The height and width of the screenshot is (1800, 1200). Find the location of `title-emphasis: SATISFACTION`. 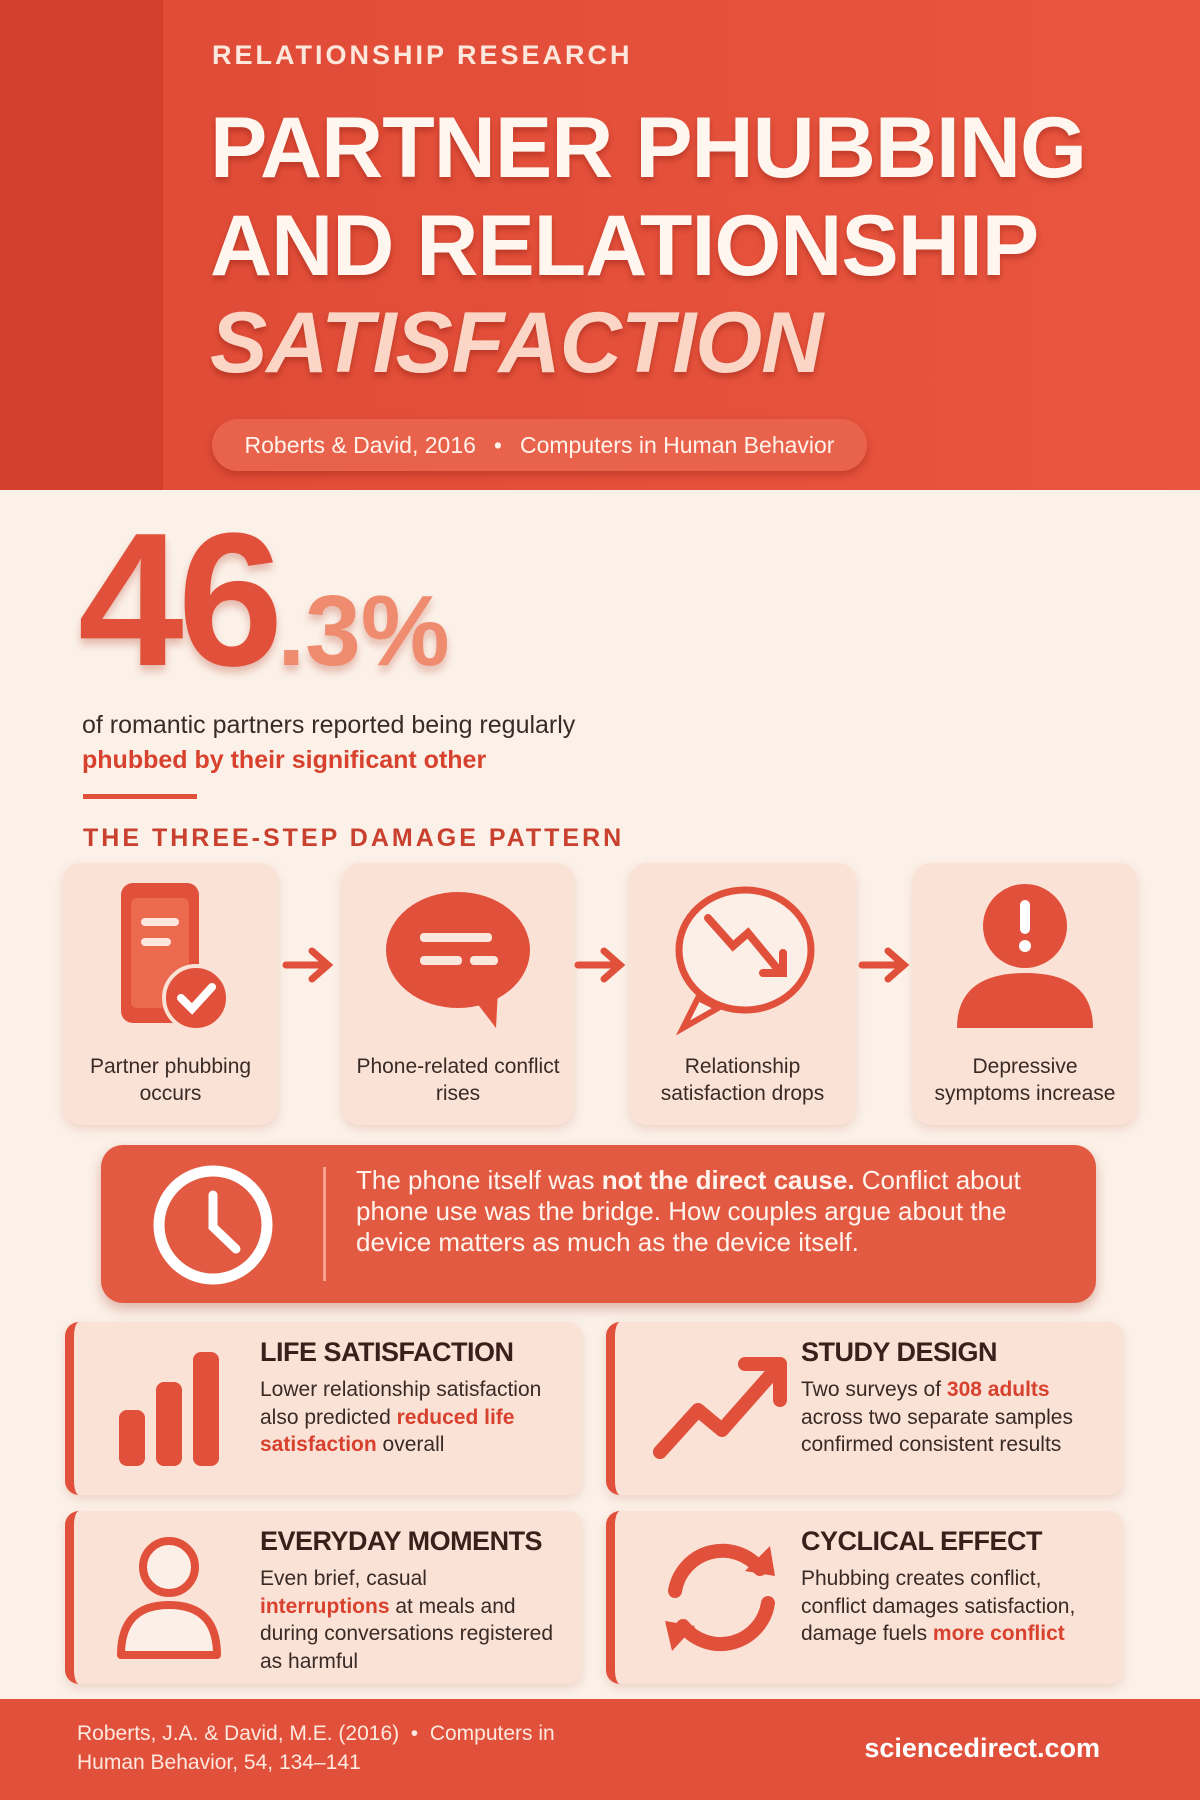

title-emphasis: SATISFACTION is located at coordinates (516, 343).